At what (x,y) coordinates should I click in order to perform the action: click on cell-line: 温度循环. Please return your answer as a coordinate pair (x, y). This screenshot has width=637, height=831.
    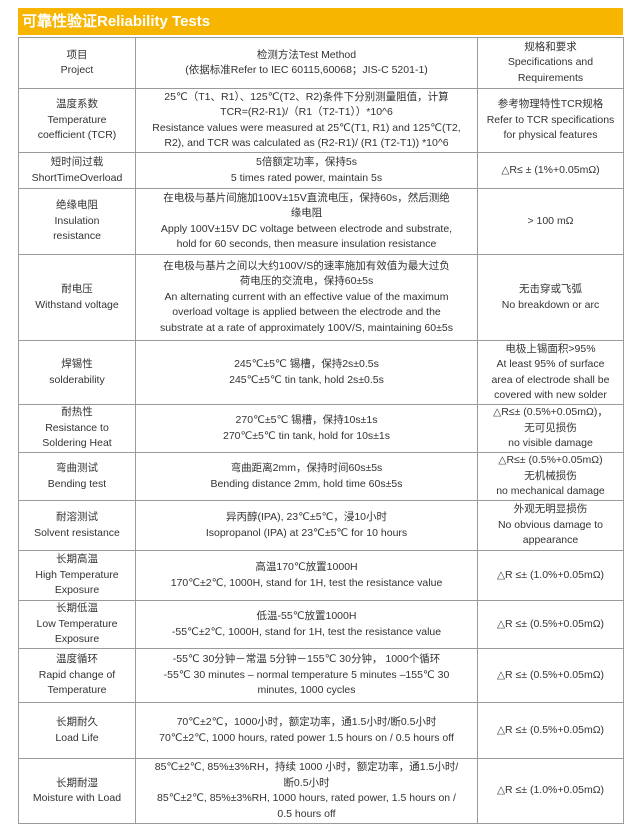
    Looking at the image, I should click on (77, 659).